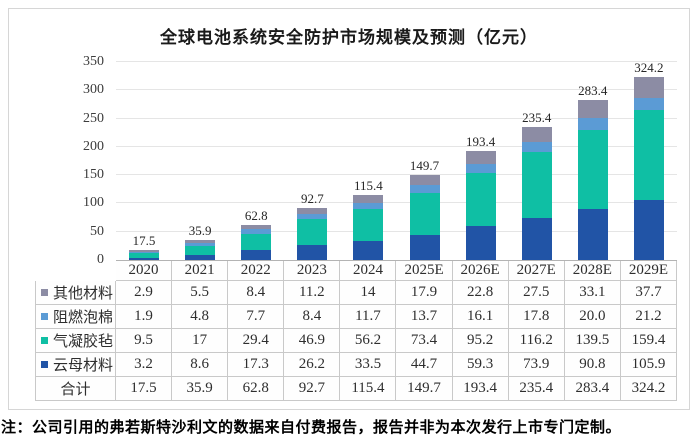 This screenshot has height=438, width=697. What do you see at coordinates (83, 366) in the screenshot?
I see `series-name: 云母材料` at bounding box center [83, 366].